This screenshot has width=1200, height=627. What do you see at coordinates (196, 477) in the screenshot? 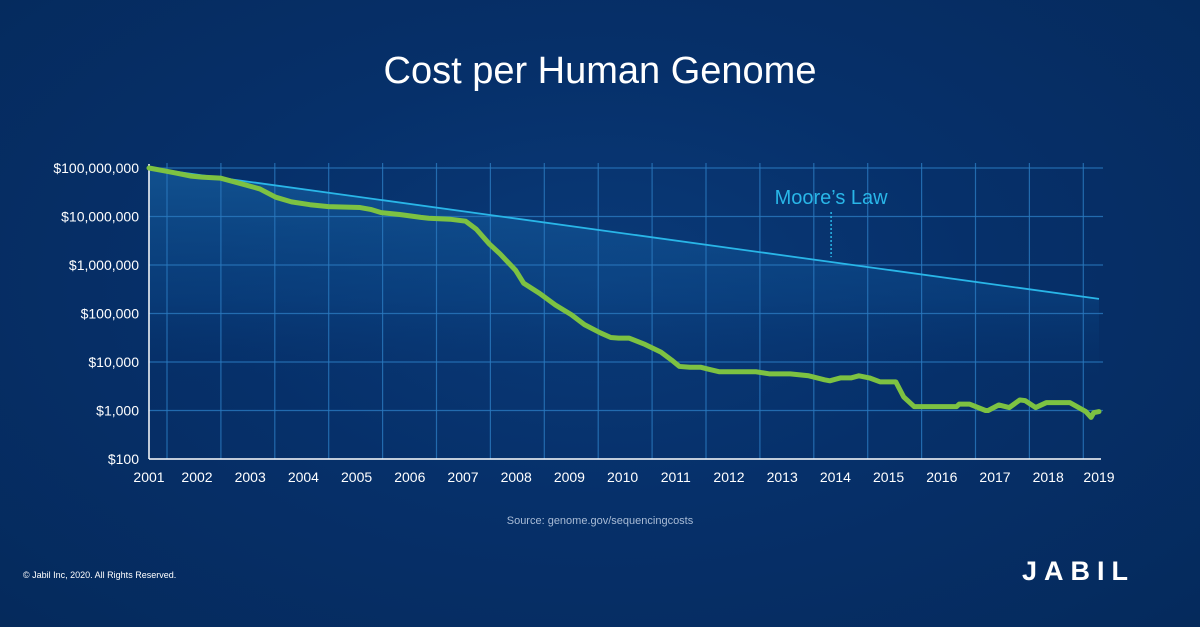
I see `x-tick-label: 2002` at bounding box center [196, 477].